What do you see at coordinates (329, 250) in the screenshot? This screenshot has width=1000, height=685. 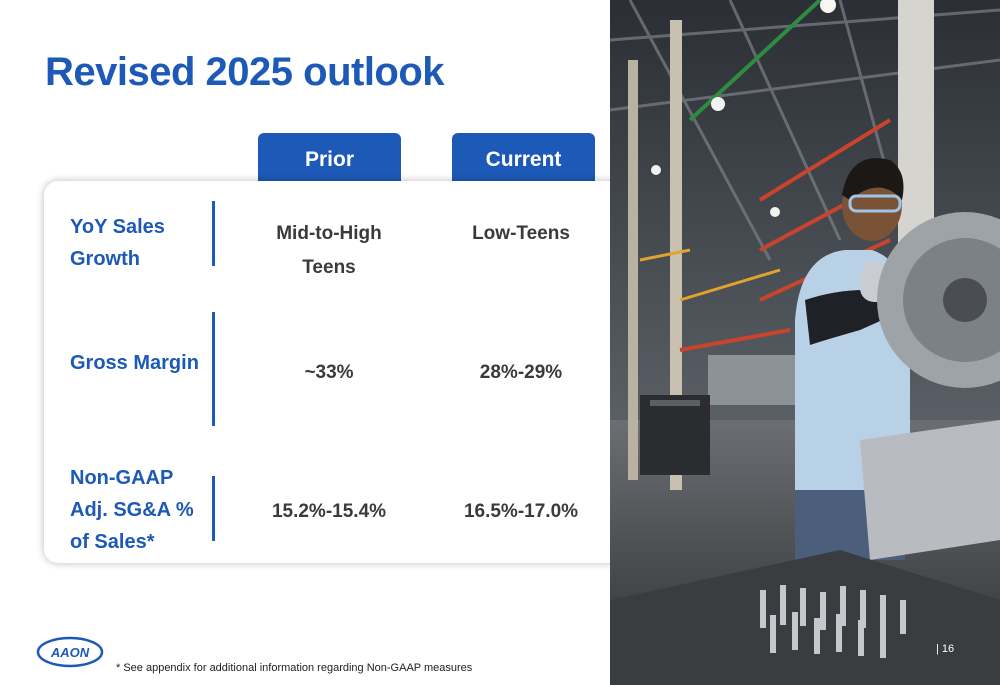 I see `cell-prior-sales-growth: Mid-to-High Teens` at bounding box center [329, 250].